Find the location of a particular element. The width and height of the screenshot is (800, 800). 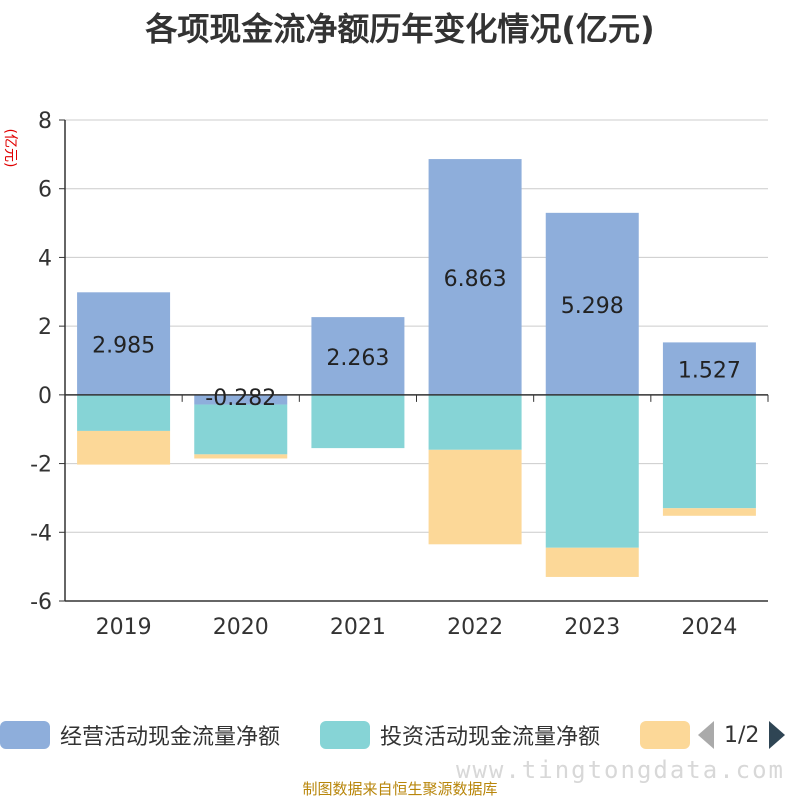

legend-page-indicator: 1/2 is located at coordinates (742, 735).